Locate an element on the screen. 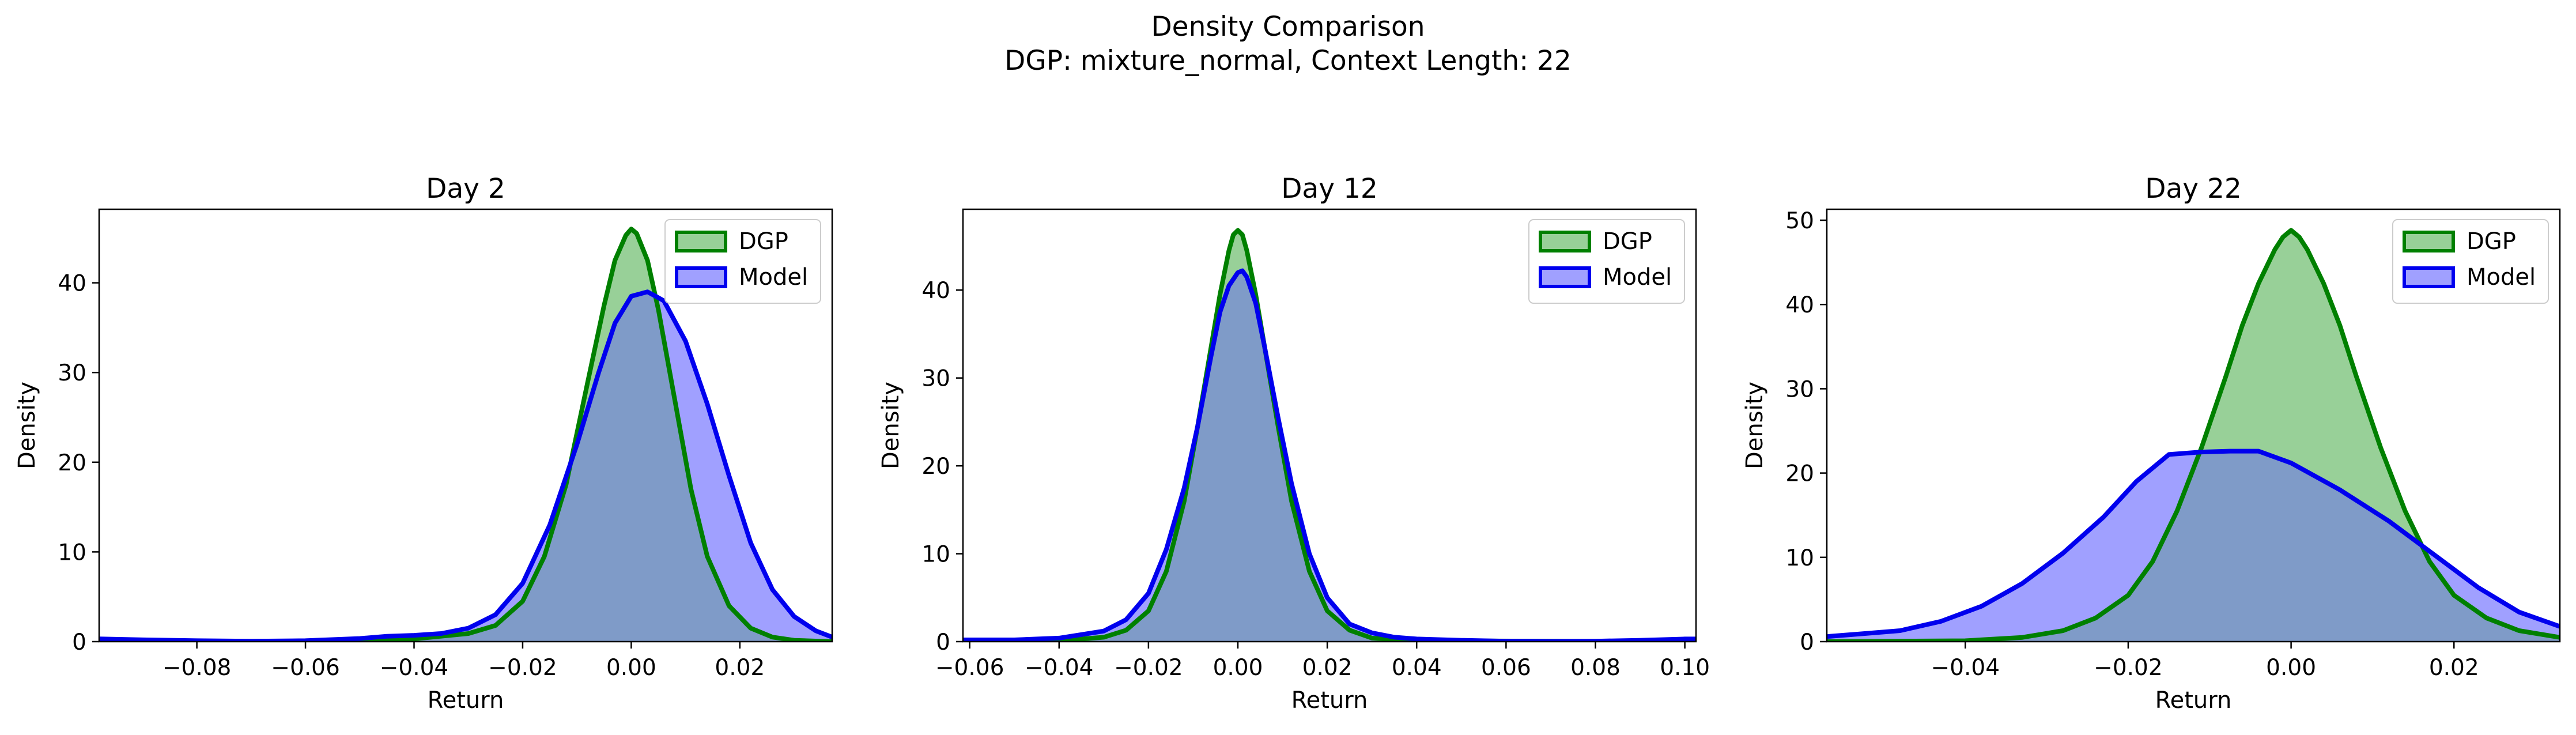  panel-title: Day 22 is located at coordinates (2193, 189).